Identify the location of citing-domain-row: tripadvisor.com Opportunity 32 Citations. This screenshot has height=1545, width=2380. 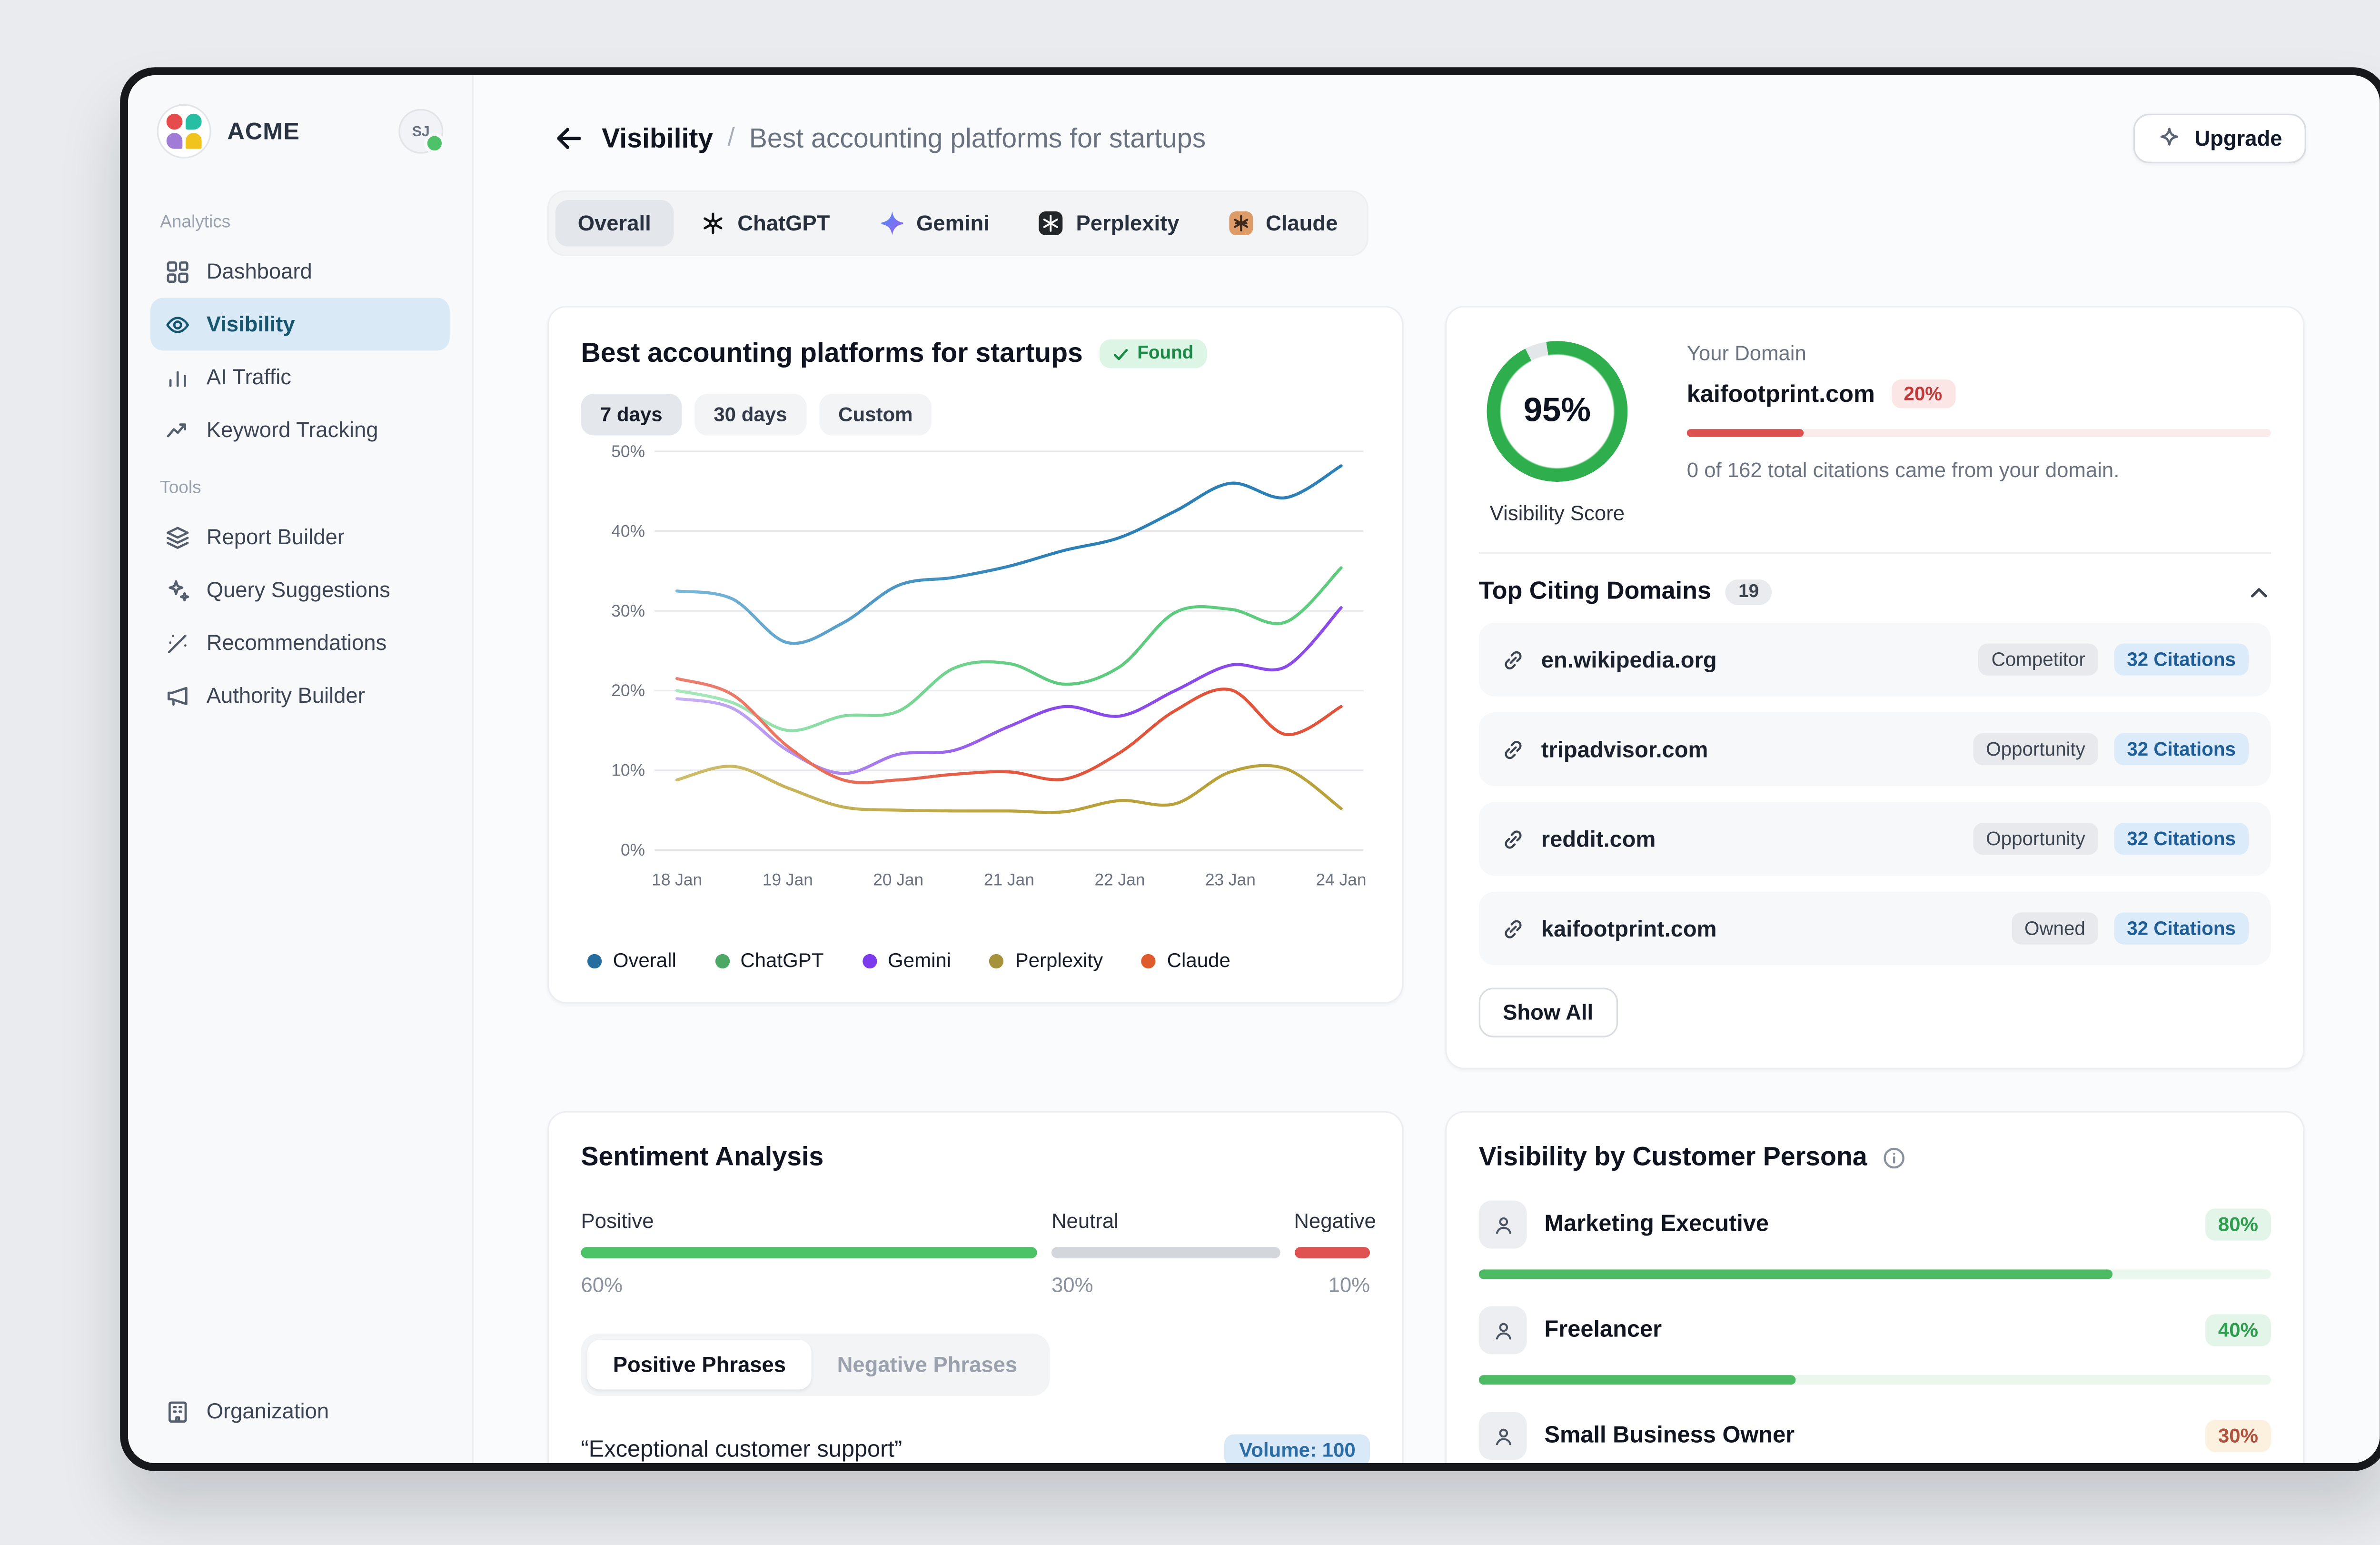
(1874, 749).